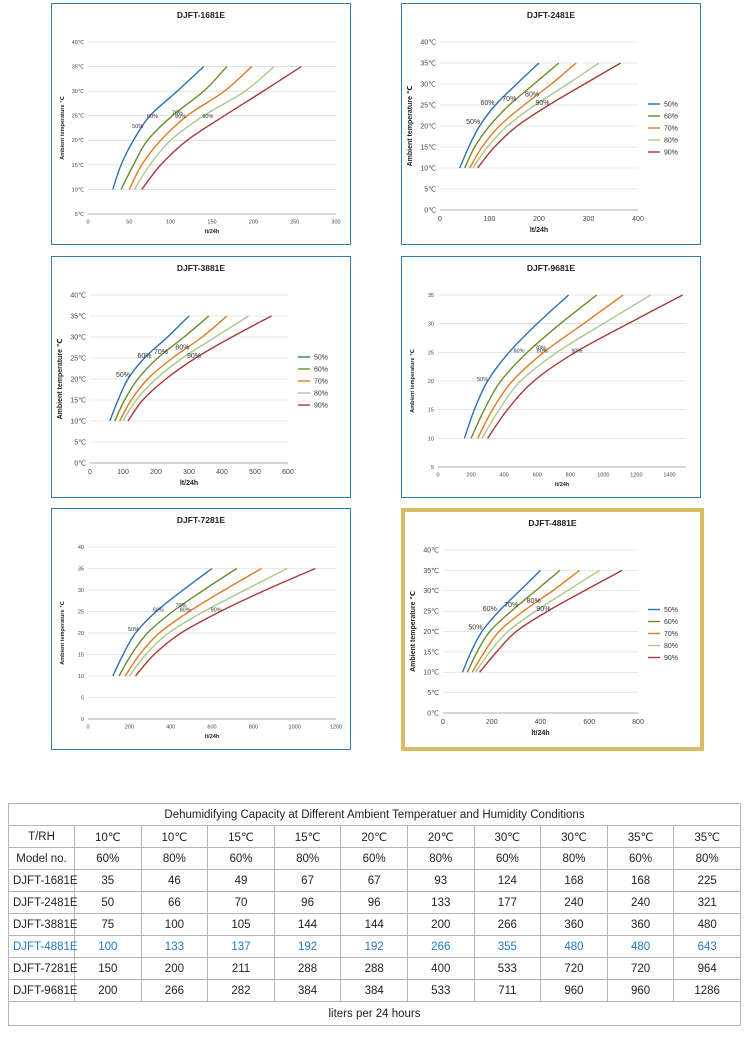  I want to click on x-tick-label: 1400, so click(669, 476).